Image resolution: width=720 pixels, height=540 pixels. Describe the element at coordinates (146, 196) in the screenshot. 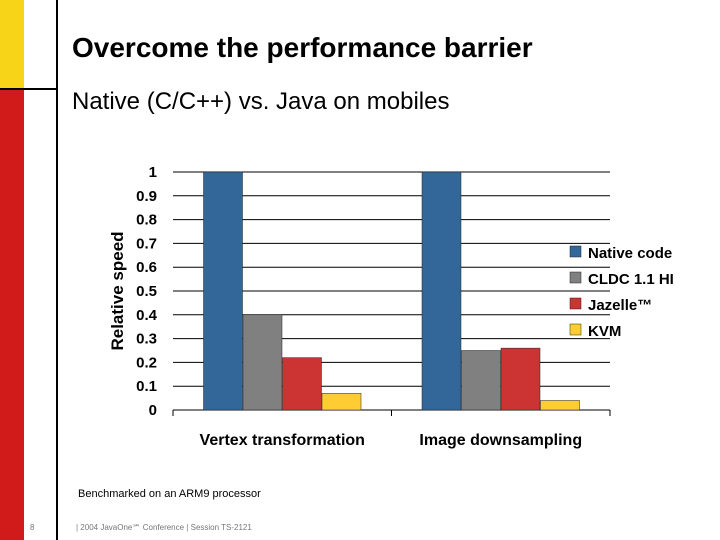

I see `y-tick-label: 0.9` at that location.